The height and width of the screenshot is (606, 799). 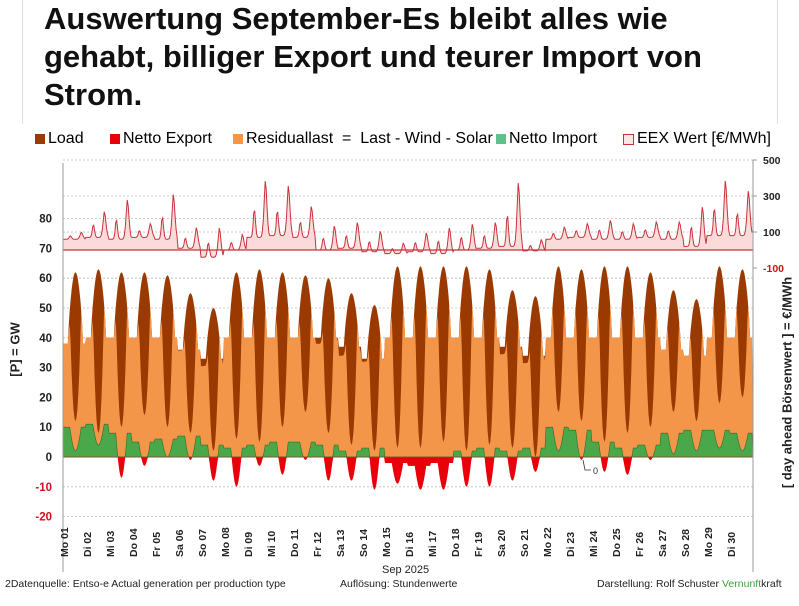 I want to click on x-tick-day: Sa 27, so click(x=663, y=543).